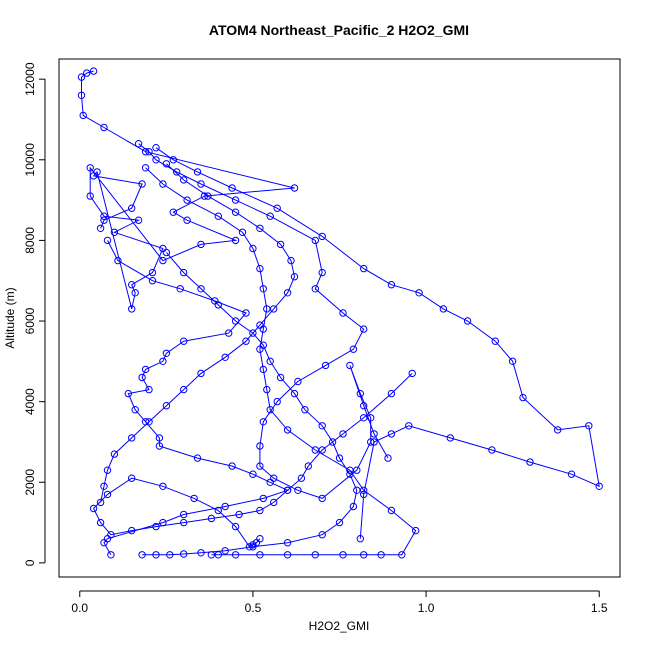  What do you see at coordinates (30, 482) in the screenshot?
I see `y-tick-label: 2000` at bounding box center [30, 482].